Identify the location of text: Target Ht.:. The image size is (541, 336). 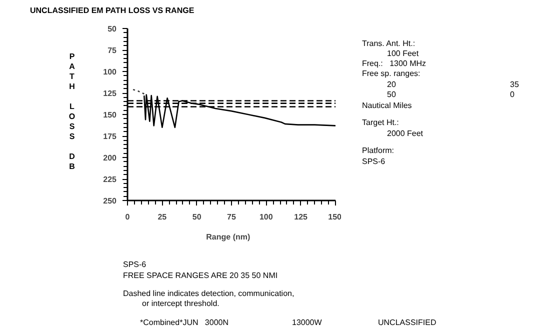
(380, 123).